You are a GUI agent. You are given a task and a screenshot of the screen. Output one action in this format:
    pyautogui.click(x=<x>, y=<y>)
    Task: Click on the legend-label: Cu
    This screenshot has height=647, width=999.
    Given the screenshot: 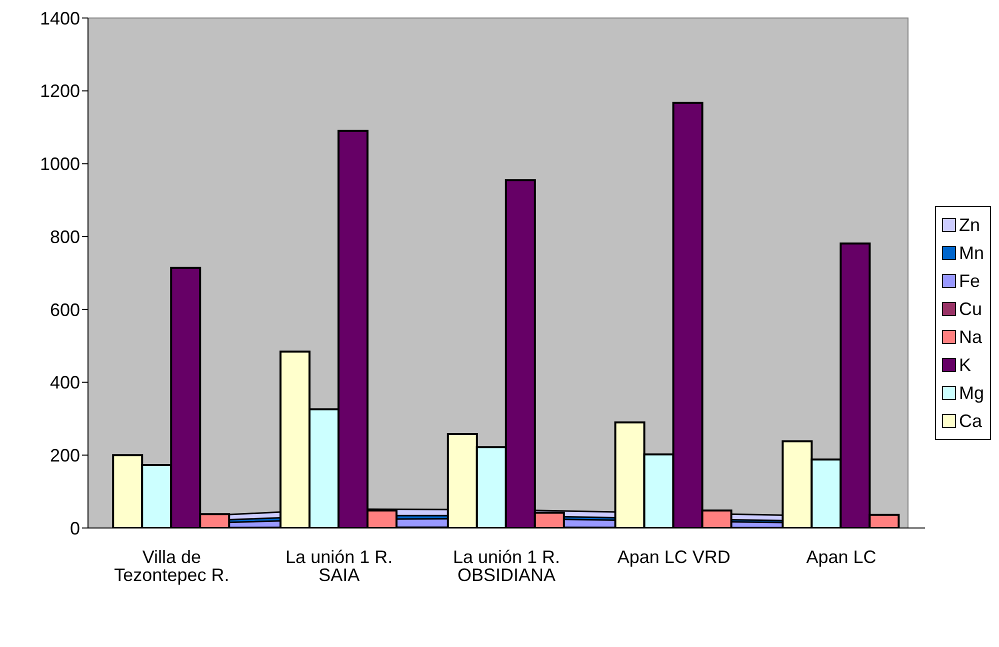 What is the action you would take?
    pyautogui.click(x=970, y=309)
    